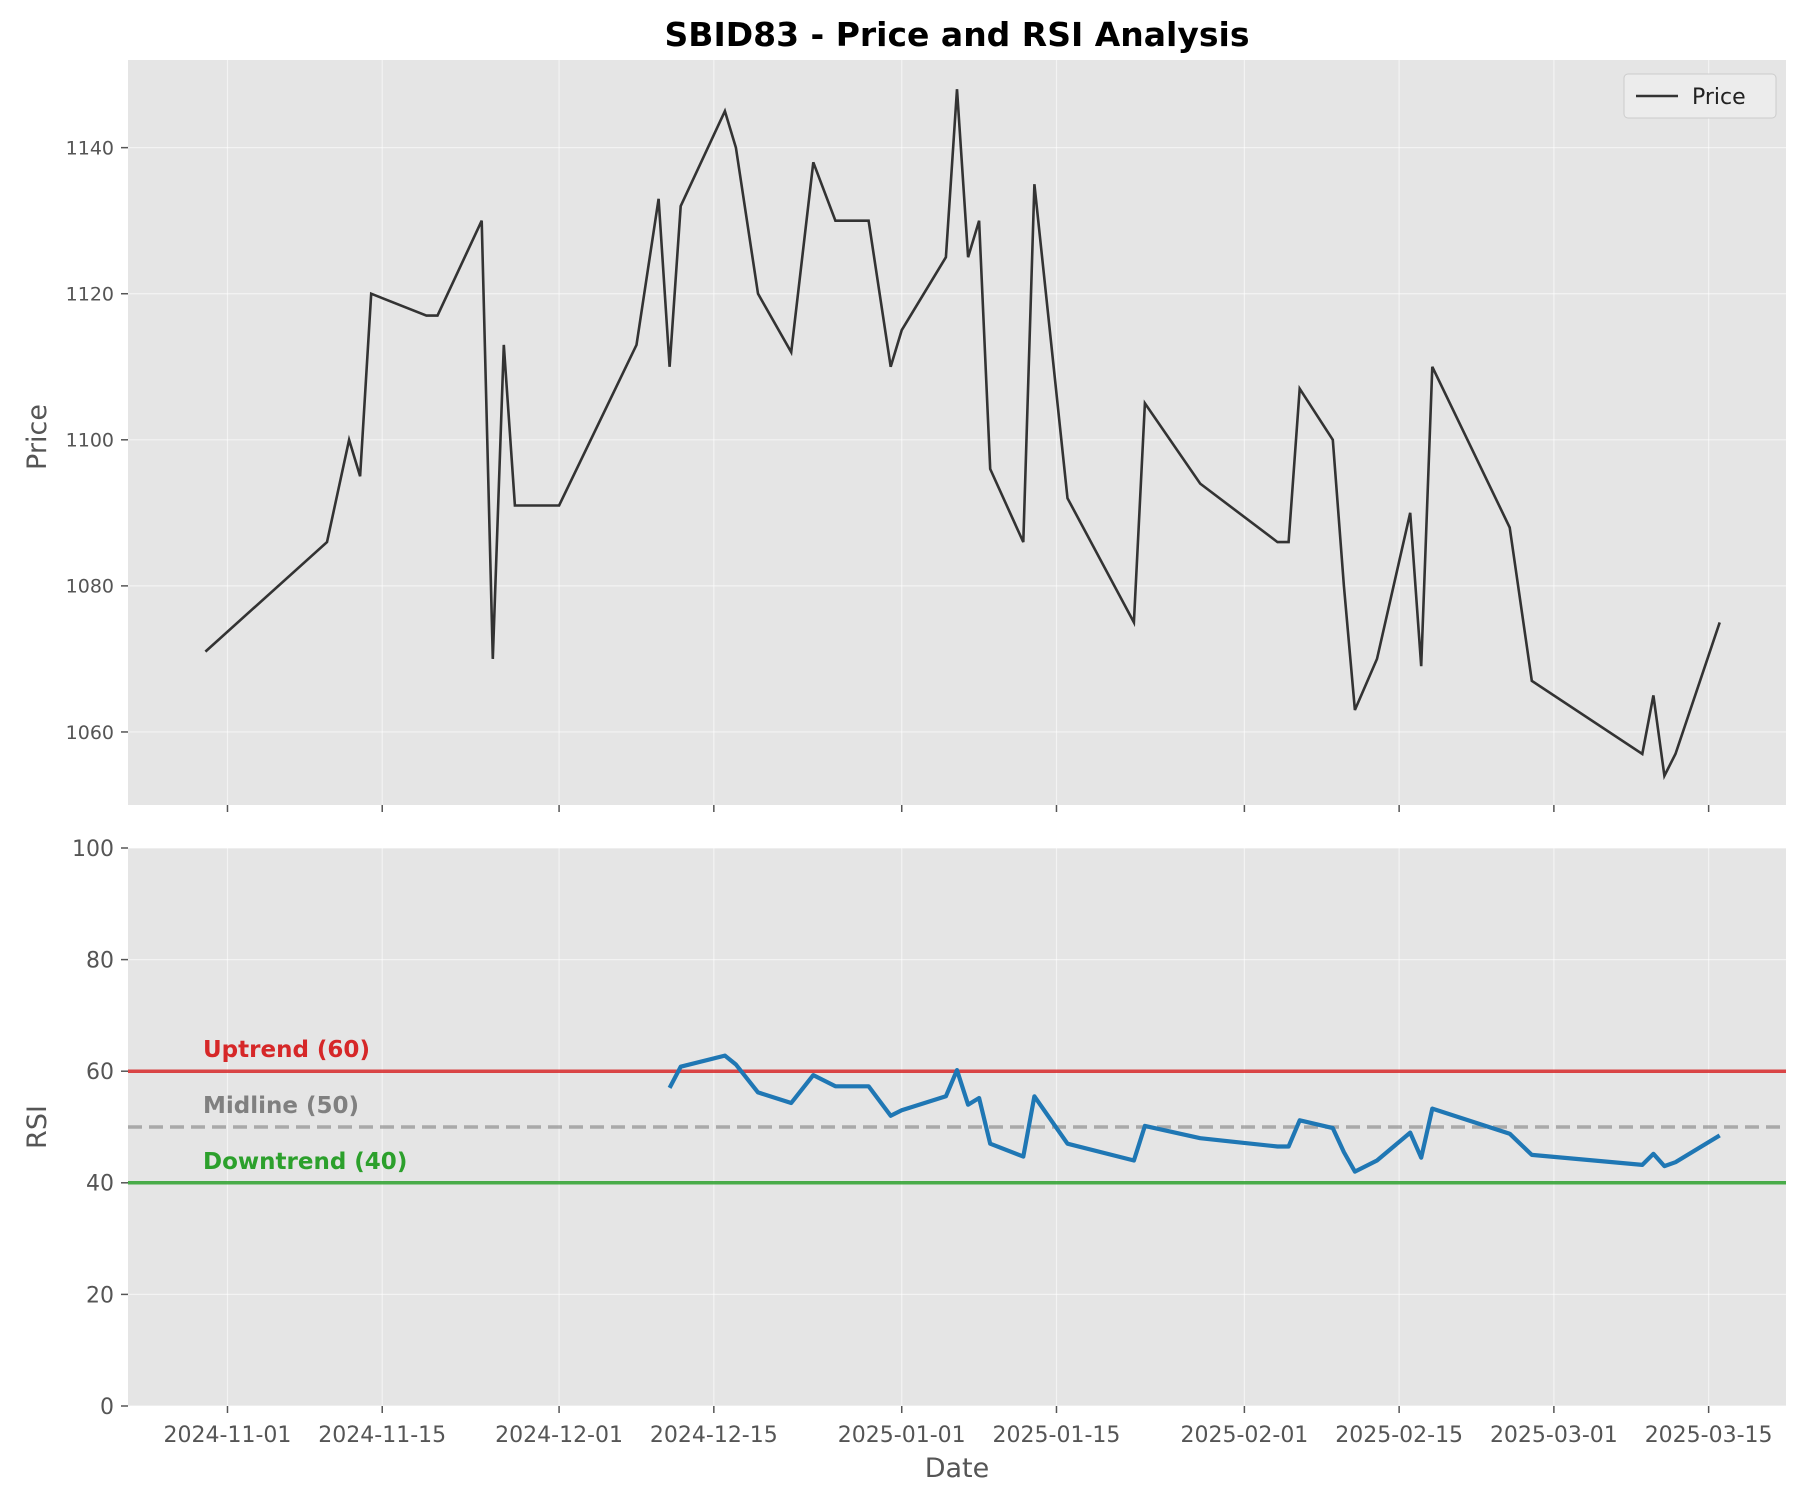  What do you see at coordinates (100, 1072) in the screenshot?
I see `y-tick-label: 60` at bounding box center [100, 1072].